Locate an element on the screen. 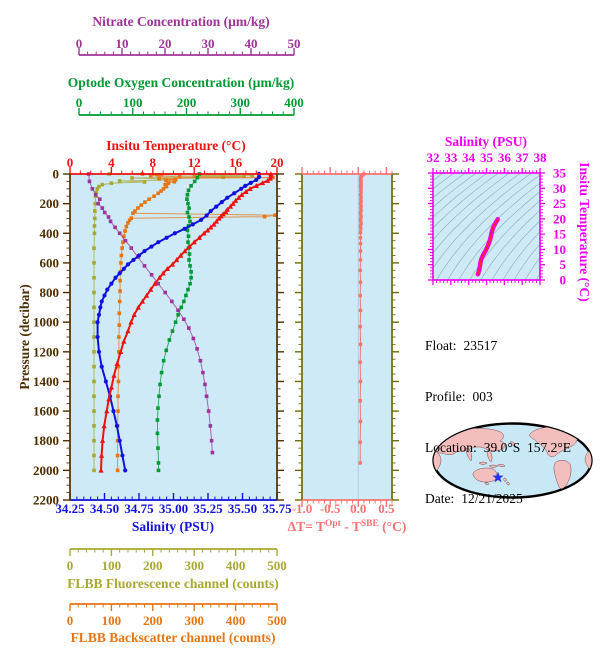  tick-label: 35.75 is located at coordinates (277, 508).